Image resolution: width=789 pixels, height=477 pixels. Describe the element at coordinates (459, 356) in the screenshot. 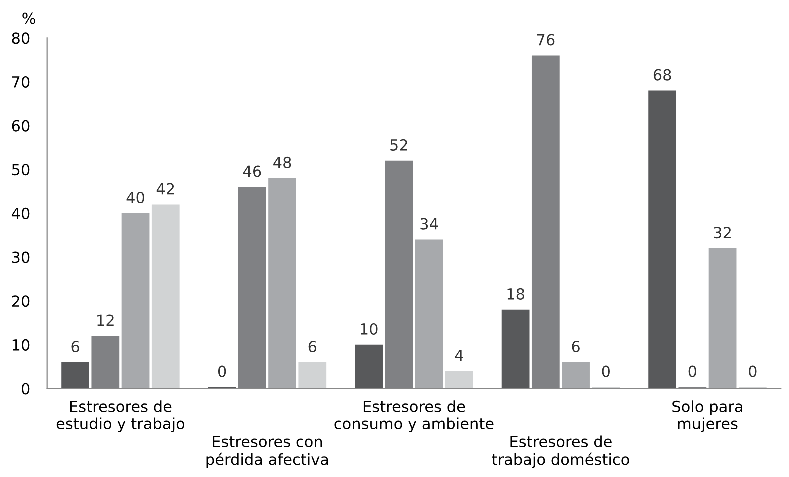

I see `data-label: 4` at that location.